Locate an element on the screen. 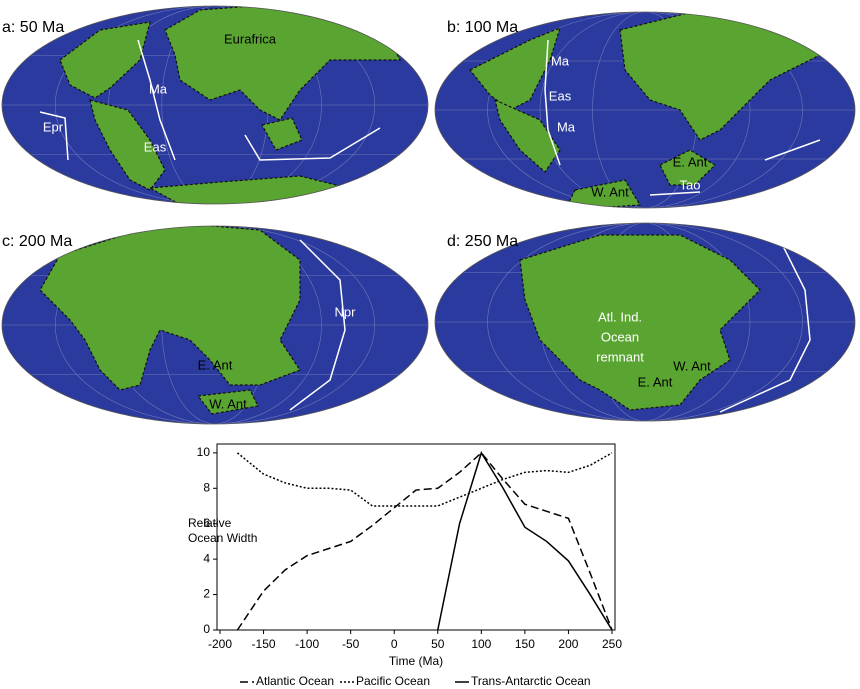  map-title: d: 250 Ma is located at coordinates (482, 241).